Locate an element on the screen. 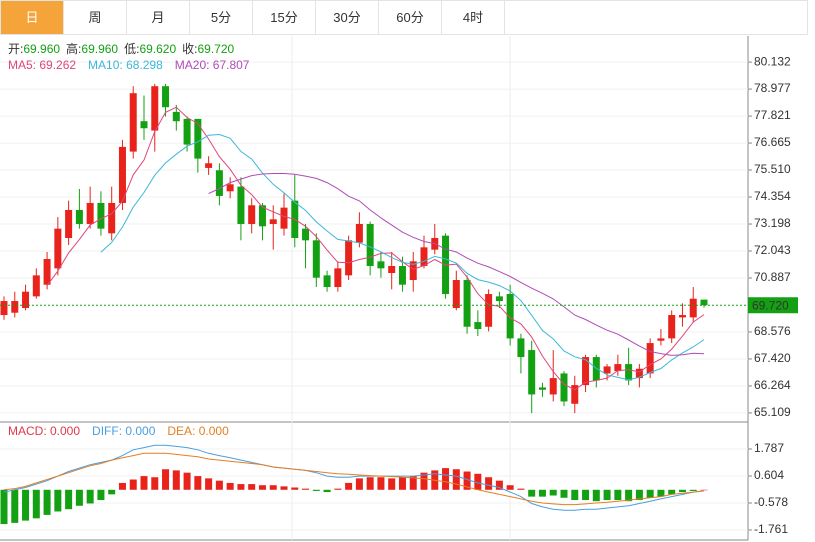  info-label: 低: is located at coordinates (131, 49).